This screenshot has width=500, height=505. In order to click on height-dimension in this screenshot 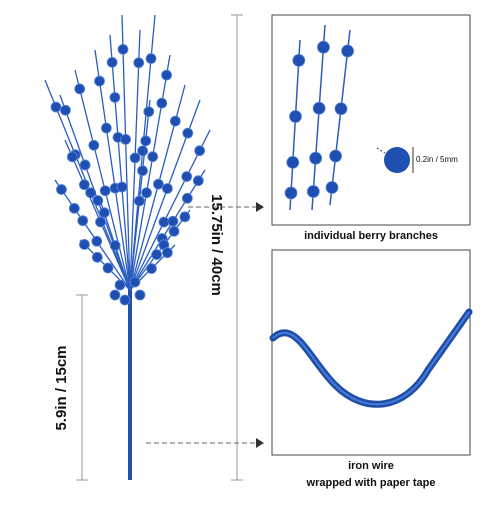, I will do `click(237, 247)`.